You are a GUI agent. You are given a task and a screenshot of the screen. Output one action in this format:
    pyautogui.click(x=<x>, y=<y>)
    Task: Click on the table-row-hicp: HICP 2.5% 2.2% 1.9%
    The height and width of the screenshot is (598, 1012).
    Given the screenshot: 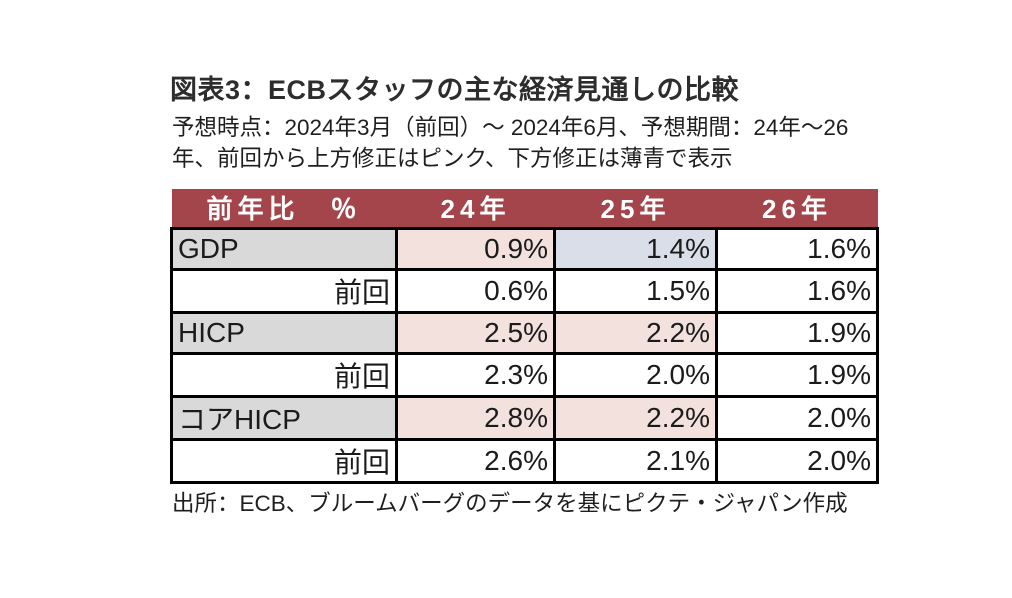 What is the action you would take?
    pyautogui.click(x=524, y=332)
    